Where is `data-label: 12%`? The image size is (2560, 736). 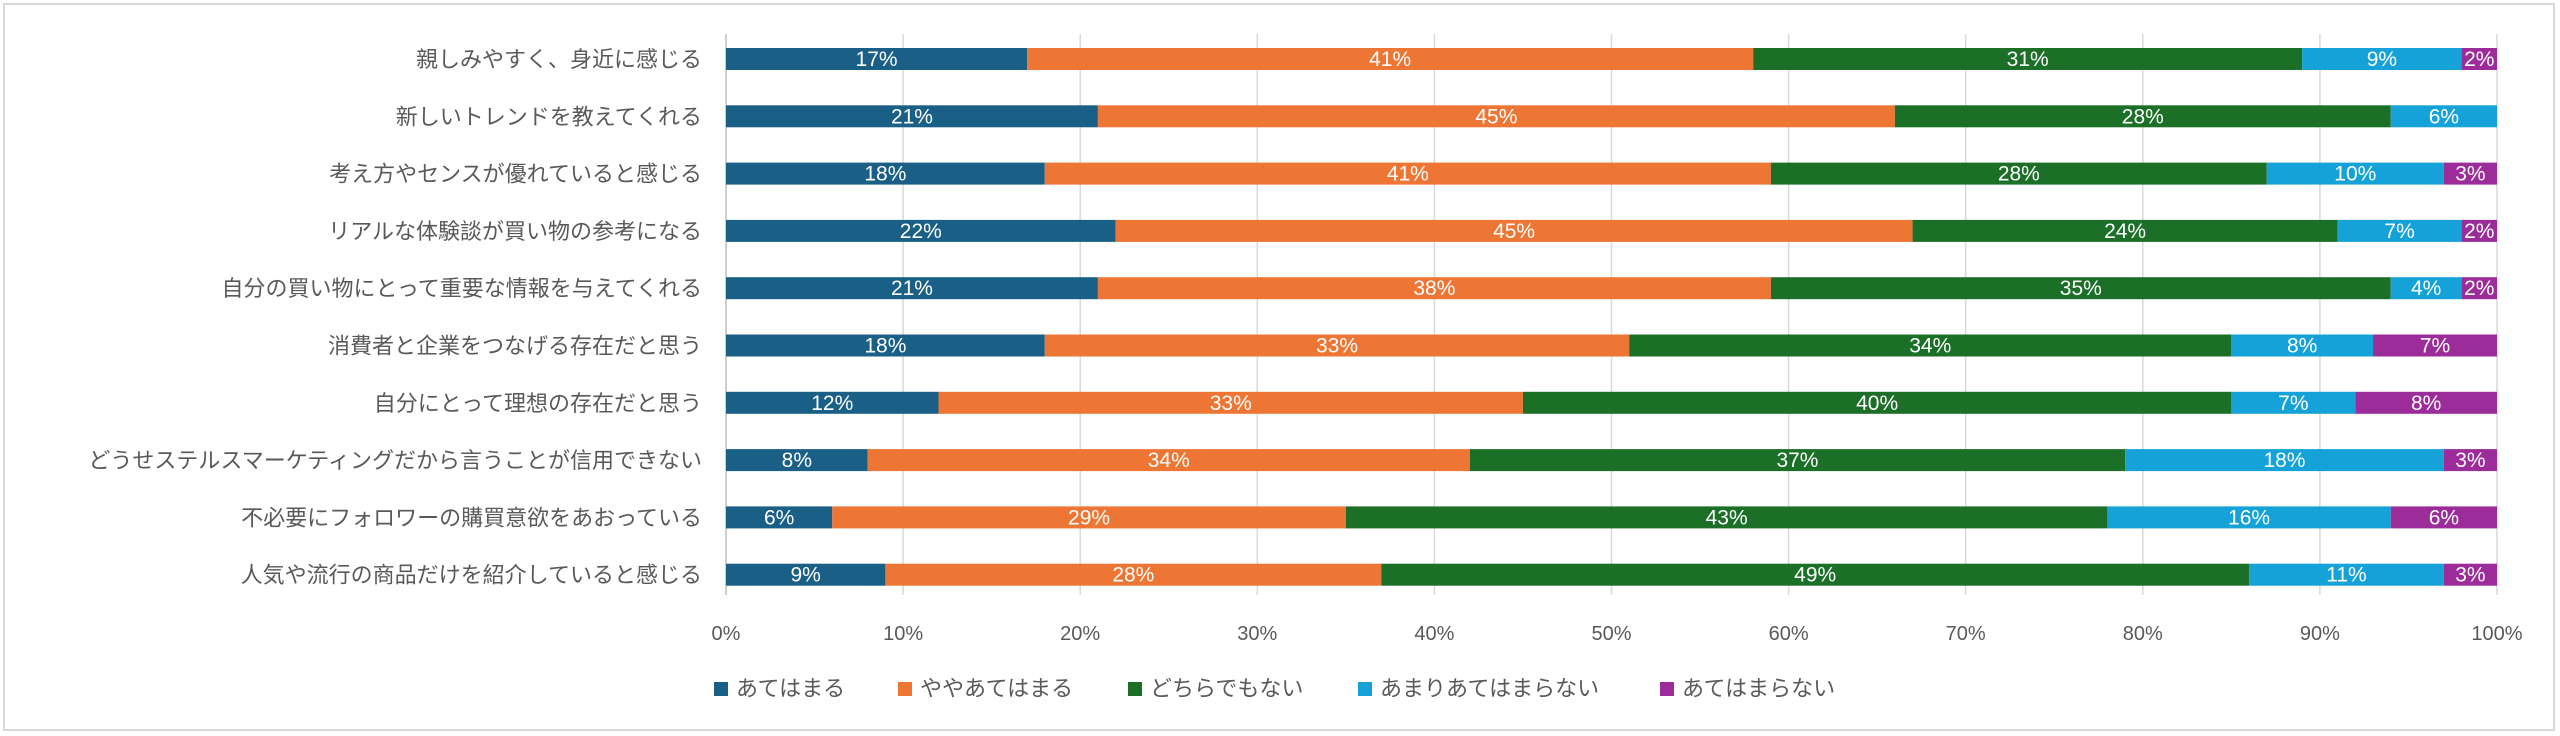
data-label: 12% is located at coordinates (832, 403).